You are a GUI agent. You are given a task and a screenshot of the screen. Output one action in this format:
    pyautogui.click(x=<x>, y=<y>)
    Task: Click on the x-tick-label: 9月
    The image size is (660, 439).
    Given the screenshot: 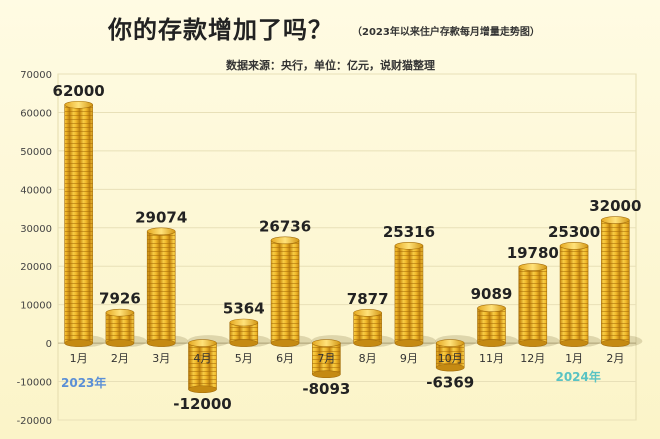 What is the action you would take?
    pyautogui.click(x=409, y=358)
    